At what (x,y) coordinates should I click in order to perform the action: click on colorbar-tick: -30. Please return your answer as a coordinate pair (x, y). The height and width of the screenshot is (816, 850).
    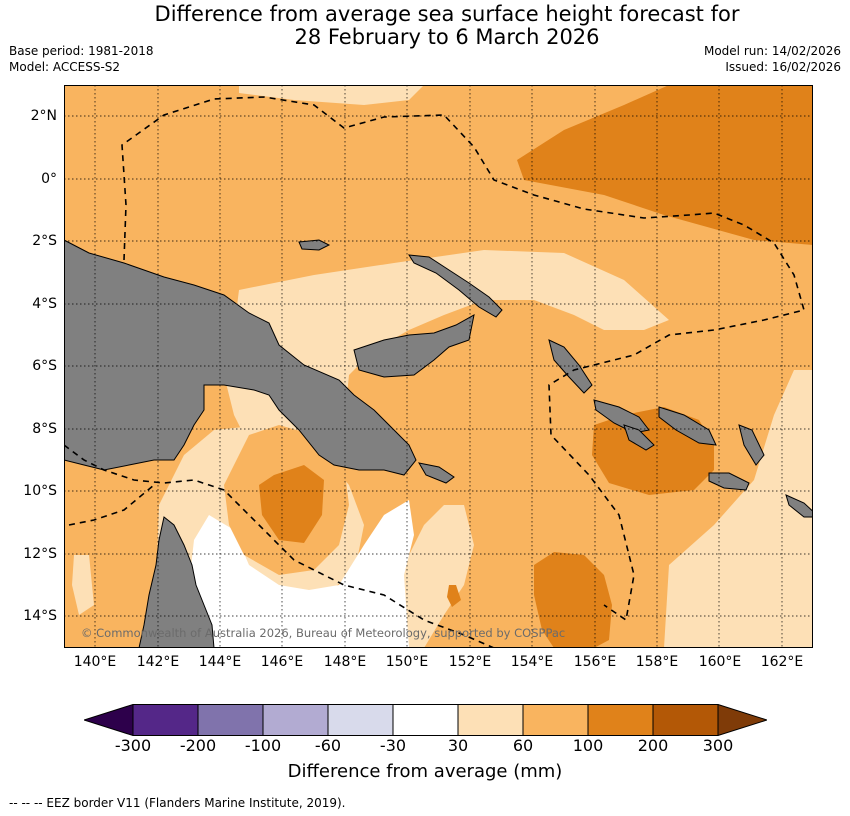
    Looking at the image, I should click on (393, 745).